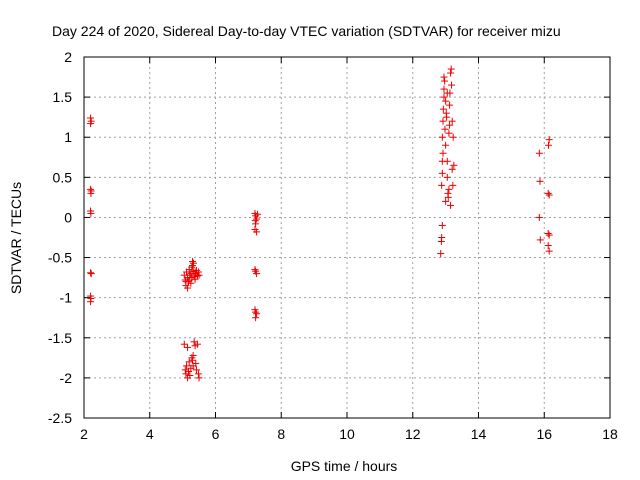 The width and height of the screenshot is (640, 480). Describe the element at coordinates (63, 177) in the screenshot. I see `y-tick-label: 0.5` at that location.